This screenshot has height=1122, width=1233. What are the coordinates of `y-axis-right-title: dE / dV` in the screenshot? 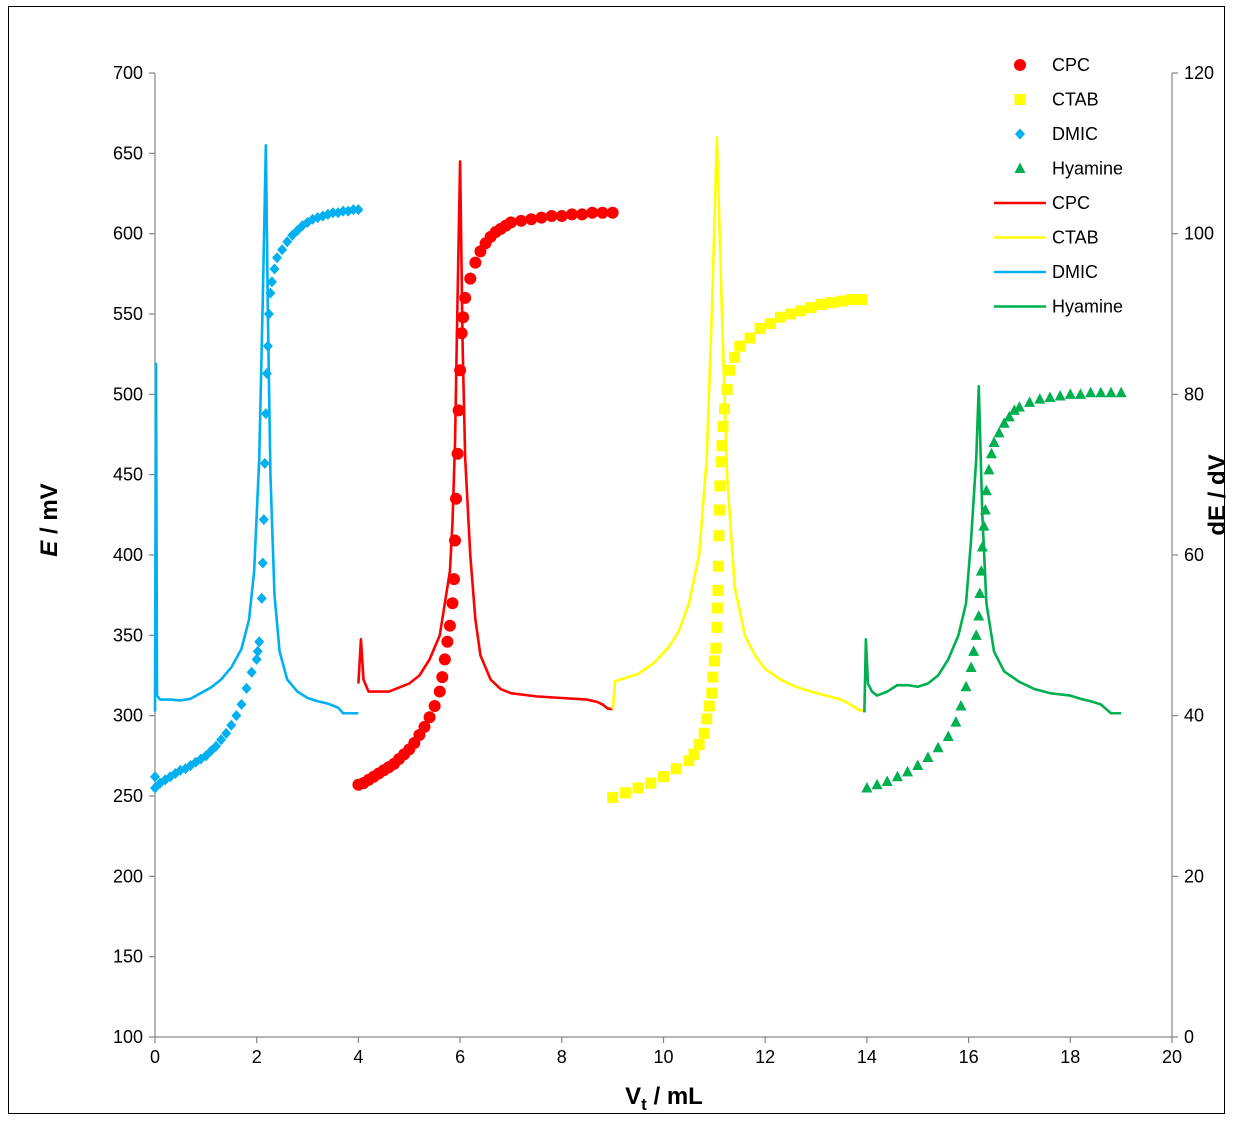 It's located at (1217, 494).